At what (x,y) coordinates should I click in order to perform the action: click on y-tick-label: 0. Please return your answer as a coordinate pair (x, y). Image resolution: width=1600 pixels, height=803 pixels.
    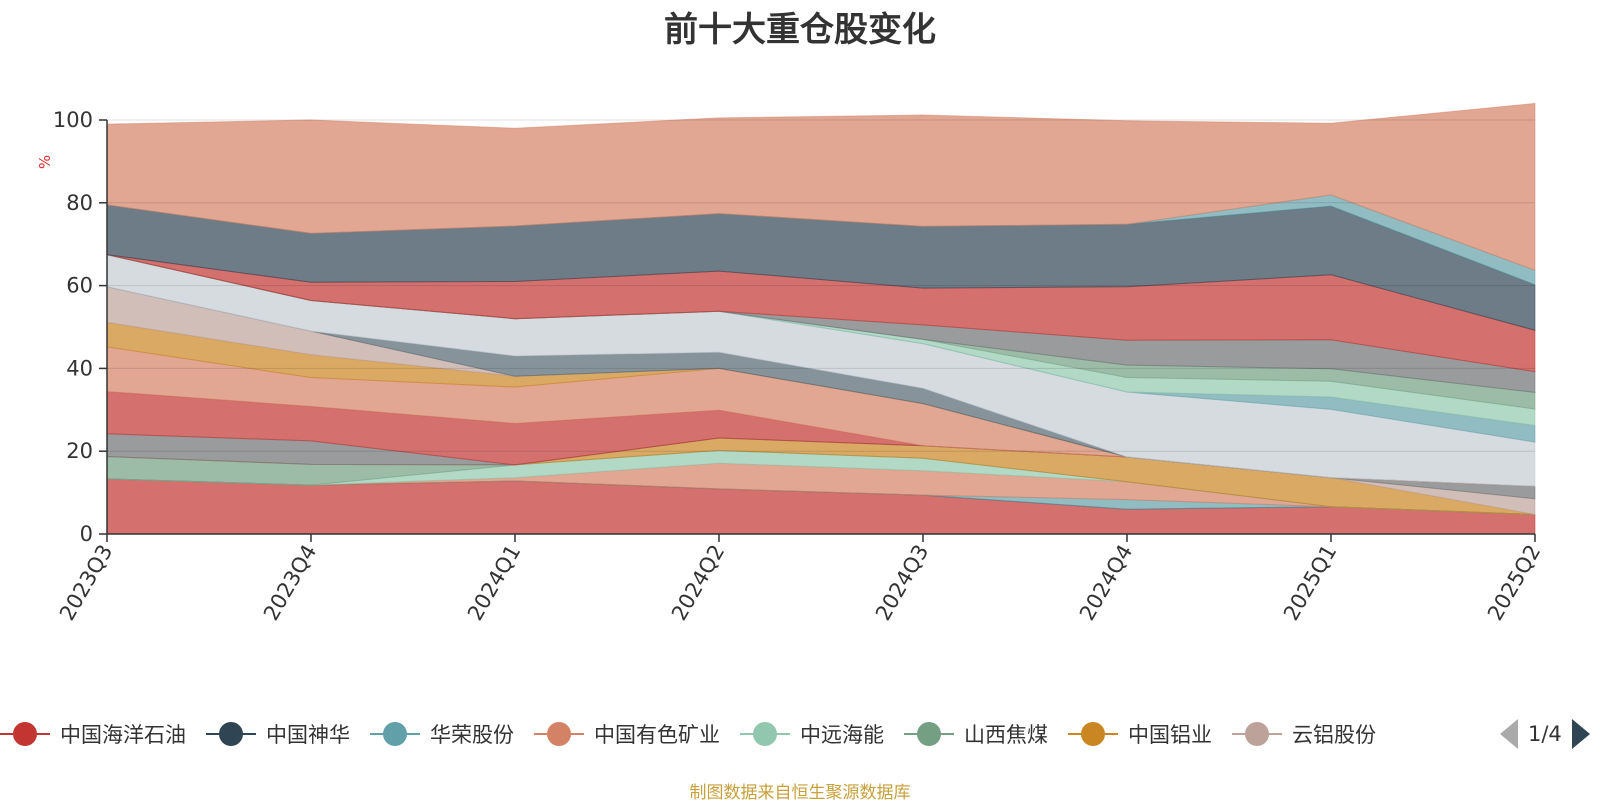
    Looking at the image, I should click on (86, 534).